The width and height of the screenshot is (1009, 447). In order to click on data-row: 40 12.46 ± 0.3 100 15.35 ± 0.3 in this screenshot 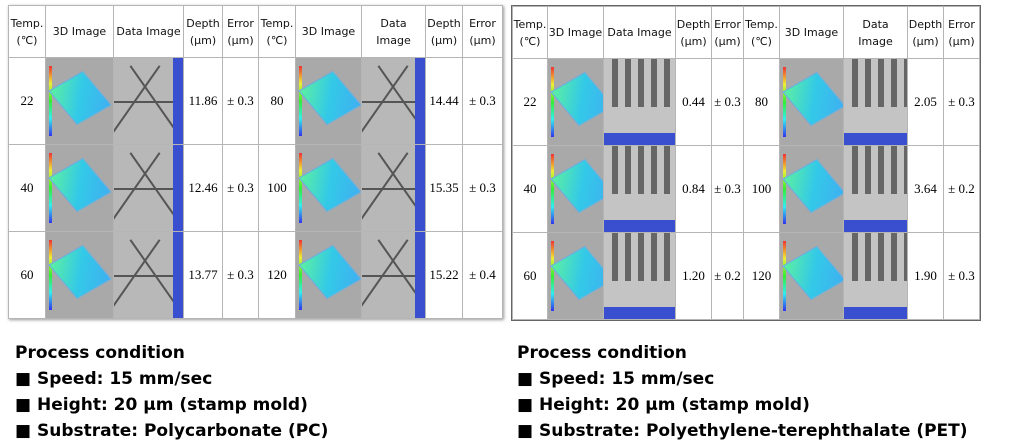, I will do `click(255, 188)`.